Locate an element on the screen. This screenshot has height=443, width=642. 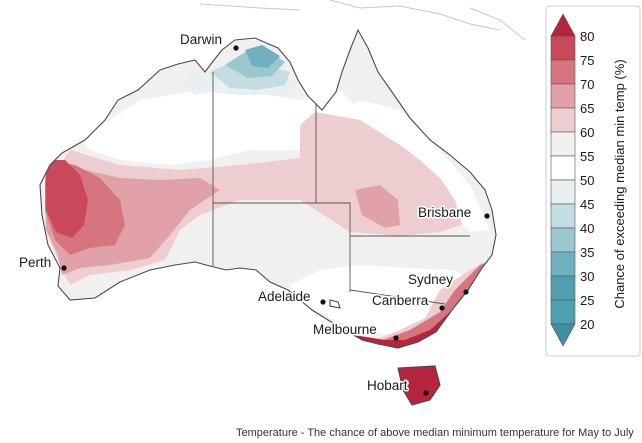
city-label-hobart: Hobart is located at coordinates (387, 385).